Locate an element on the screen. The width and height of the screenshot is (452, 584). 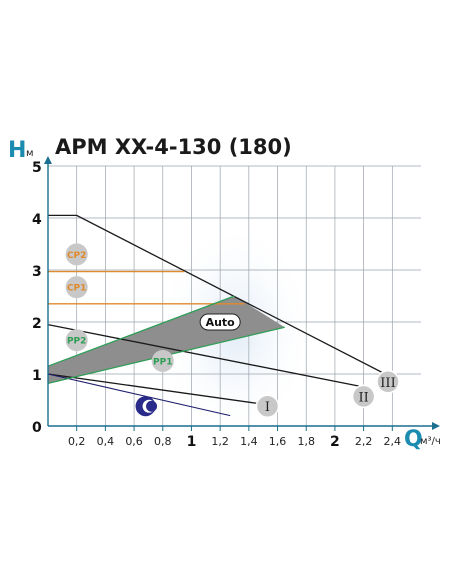
x-tick-labels: 0,2 0,4 0,6 0,8 1 1,2 1,4 1,6 1,8 2 2,2 2,4 is located at coordinates (234, 442).